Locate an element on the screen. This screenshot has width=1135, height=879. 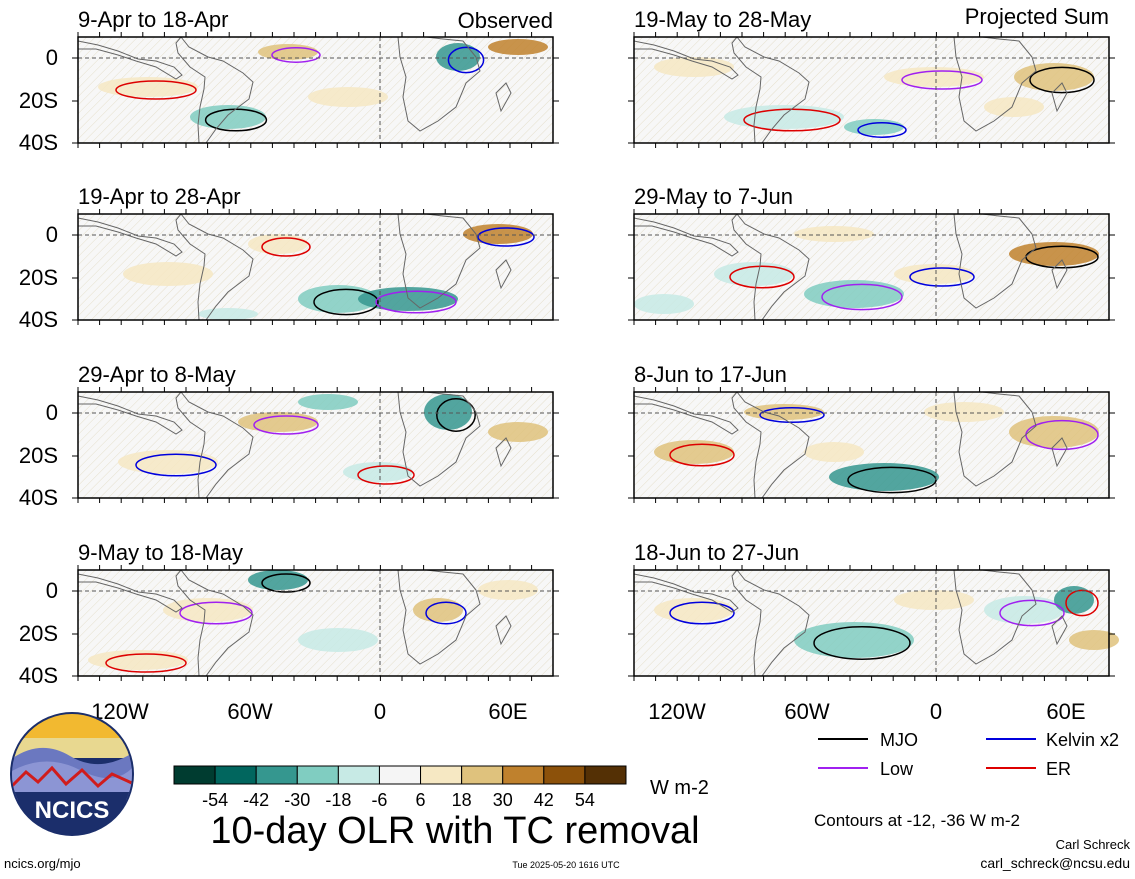
column-header-projected: Projected Sum is located at coordinates (1037, 16).